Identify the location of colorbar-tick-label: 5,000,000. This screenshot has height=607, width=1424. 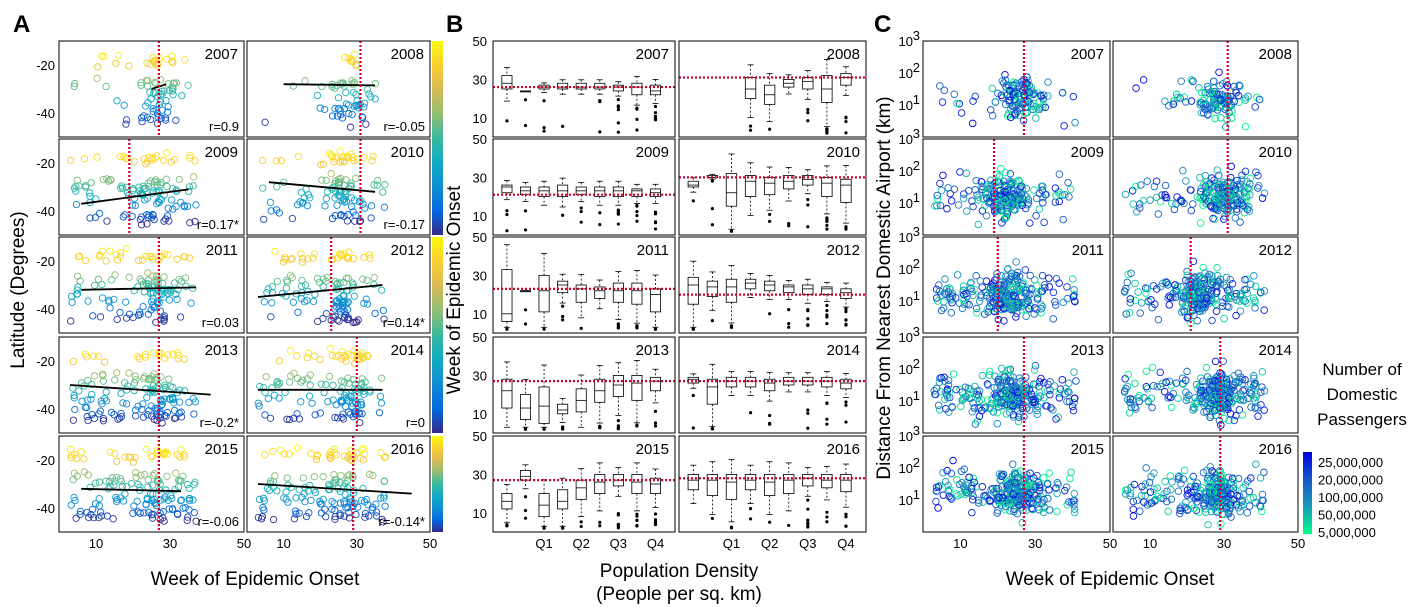
(1347, 532).